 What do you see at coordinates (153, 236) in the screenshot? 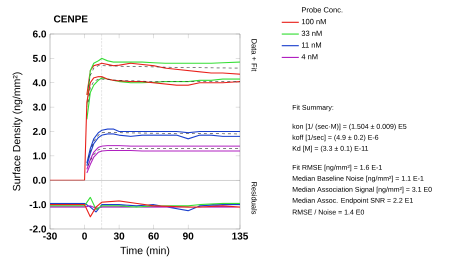
I see `x-tick-label: 60` at bounding box center [153, 236].